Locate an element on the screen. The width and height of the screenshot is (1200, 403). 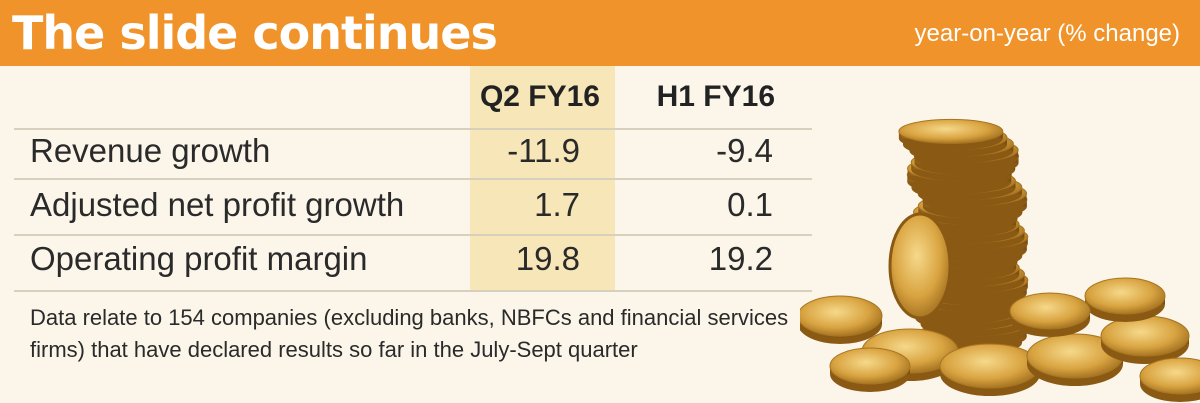
units-subtitle: year-on-year (% change) is located at coordinates (1047, 33).